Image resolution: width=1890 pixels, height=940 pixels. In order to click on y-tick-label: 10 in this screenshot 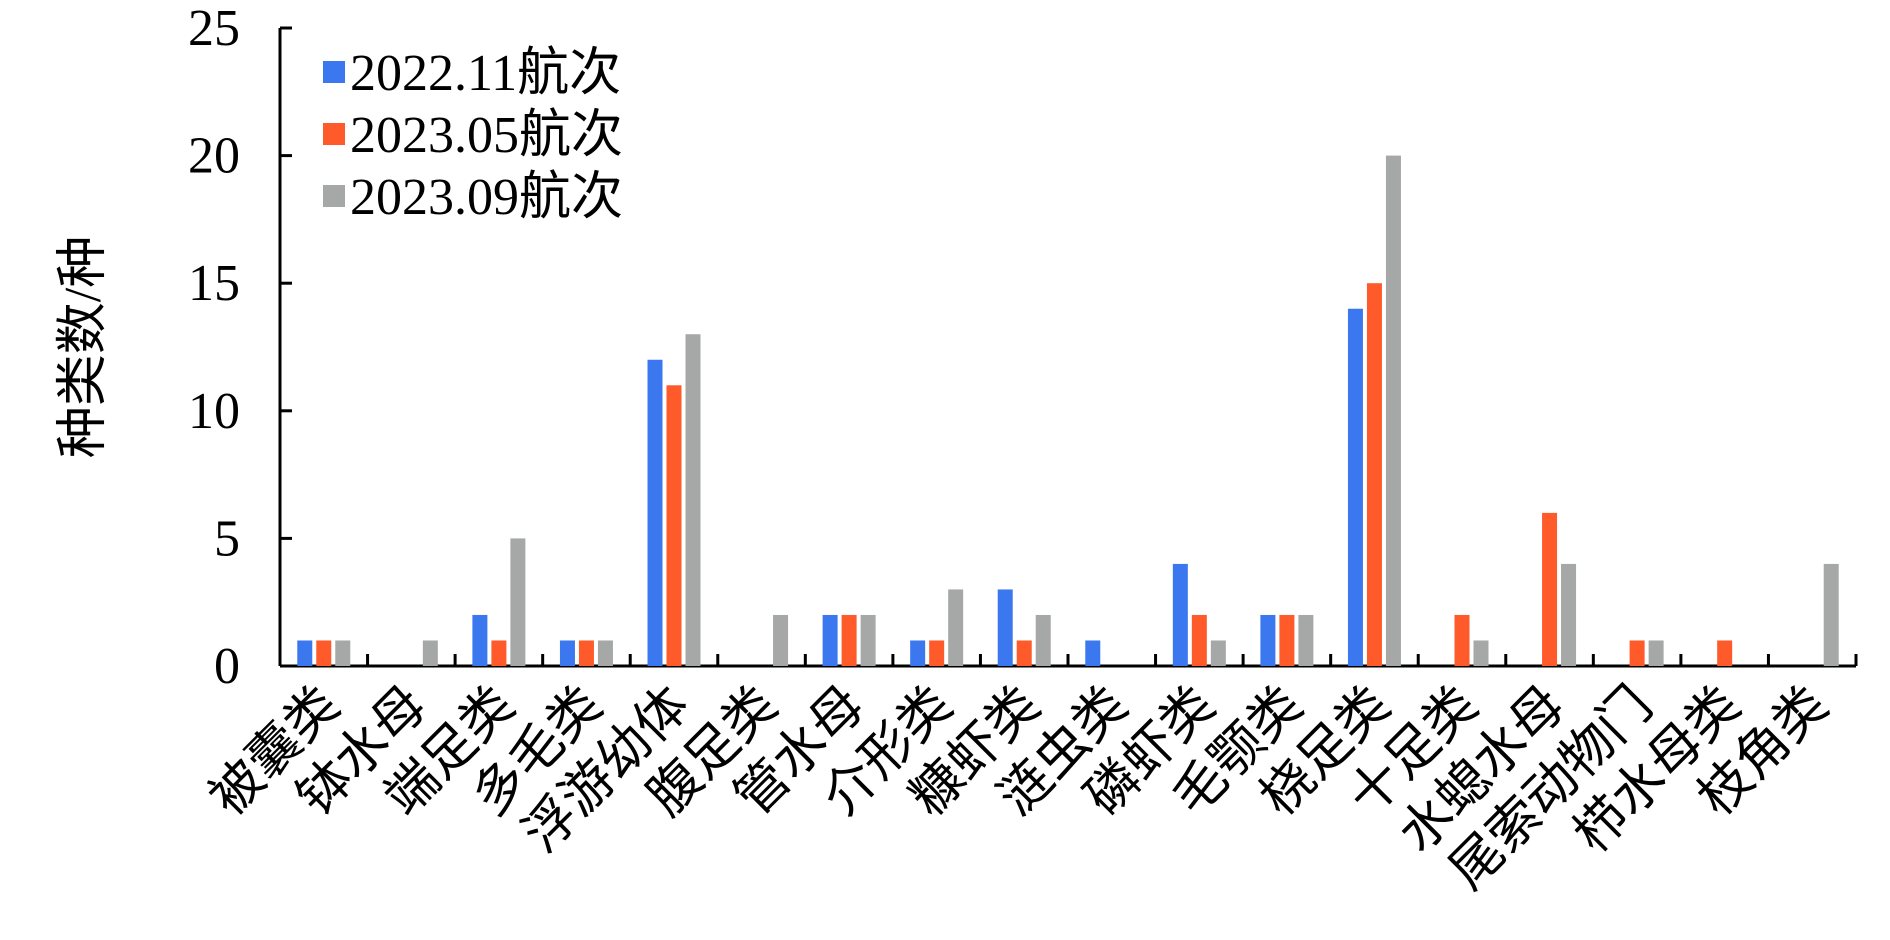, I will do `click(214, 411)`.